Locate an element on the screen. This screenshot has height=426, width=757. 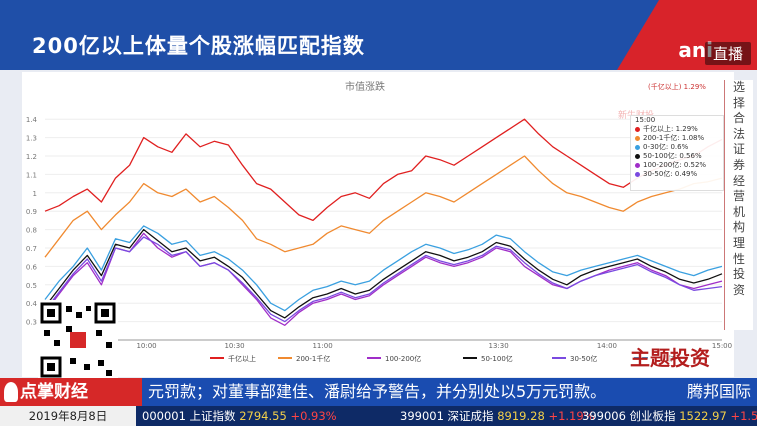
y-tick-label: 1.4 is located at coordinates (32, 120).